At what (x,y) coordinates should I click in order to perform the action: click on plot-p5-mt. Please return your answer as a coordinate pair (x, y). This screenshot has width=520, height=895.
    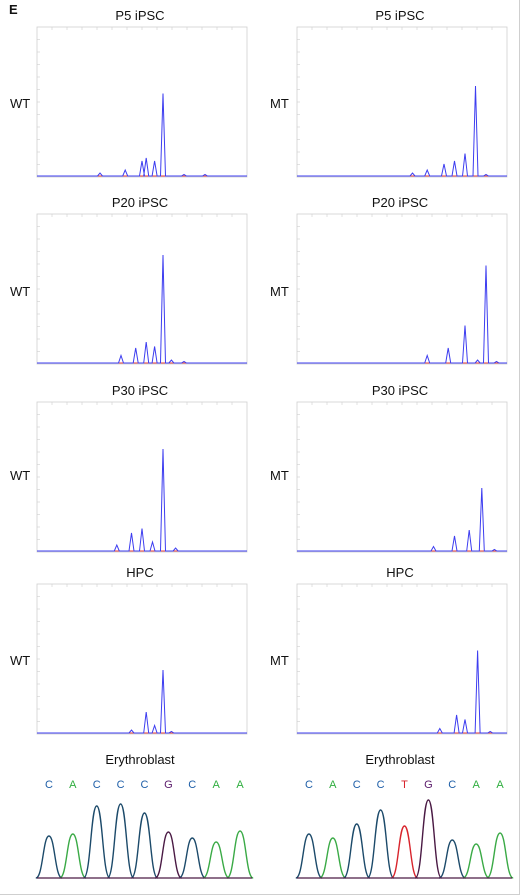
    Looking at the image, I should click on (402, 102).